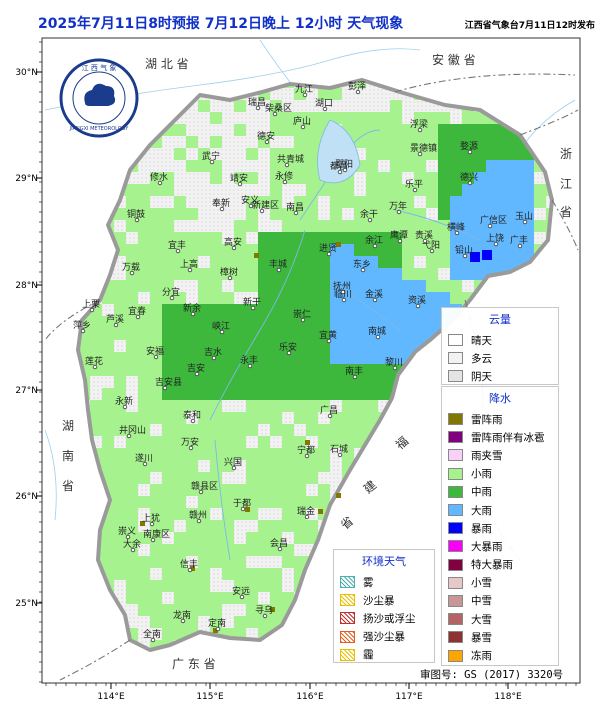  I want to click on legend-item: 大雪, so click(500, 619).